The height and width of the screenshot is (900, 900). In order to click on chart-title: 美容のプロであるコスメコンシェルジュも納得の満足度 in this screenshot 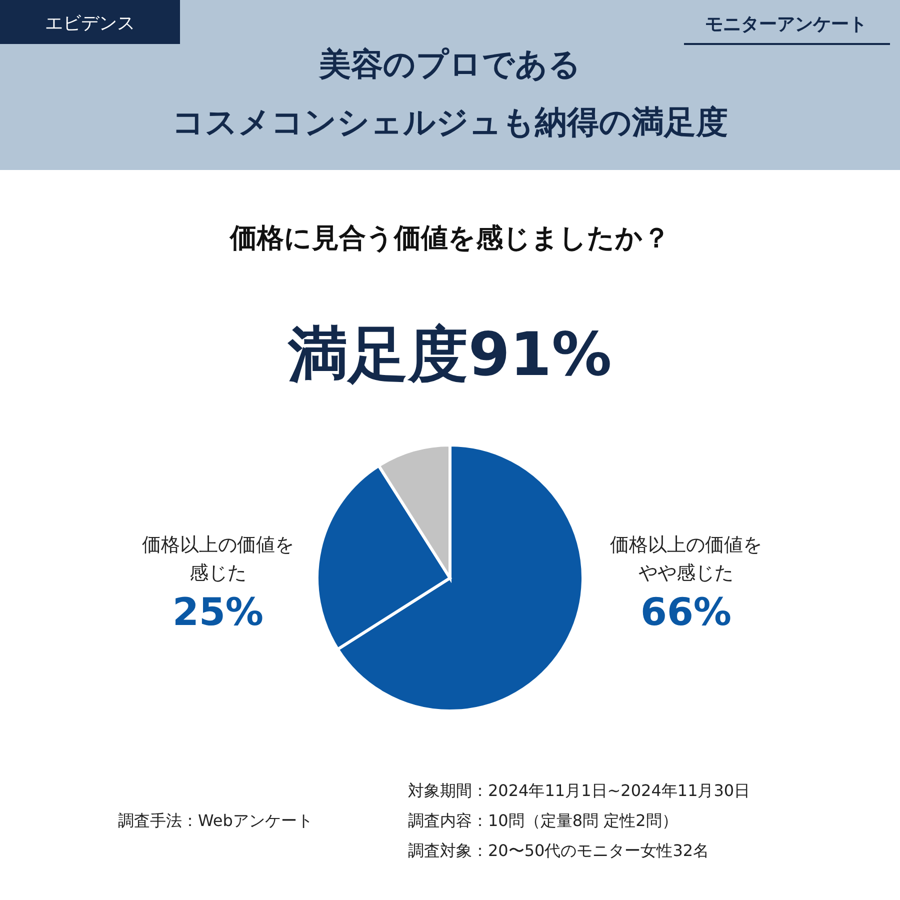, I will do `click(450, 93)`.